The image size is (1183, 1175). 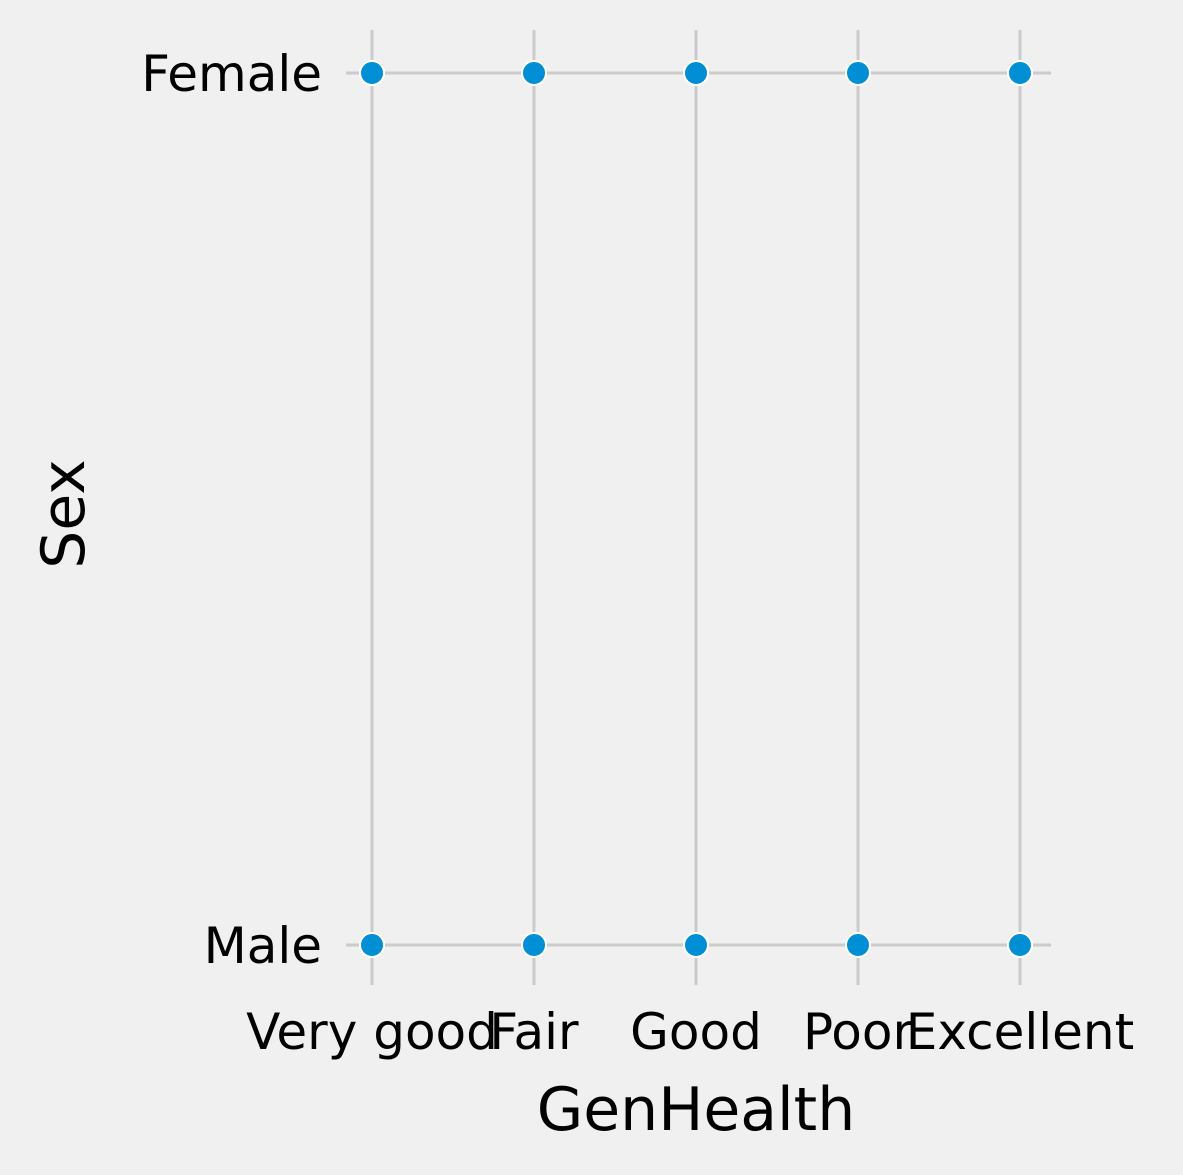 What do you see at coordinates (696, 1110) in the screenshot?
I see `x-axis-label: GenHealth` at bounding box center [696, 1110].